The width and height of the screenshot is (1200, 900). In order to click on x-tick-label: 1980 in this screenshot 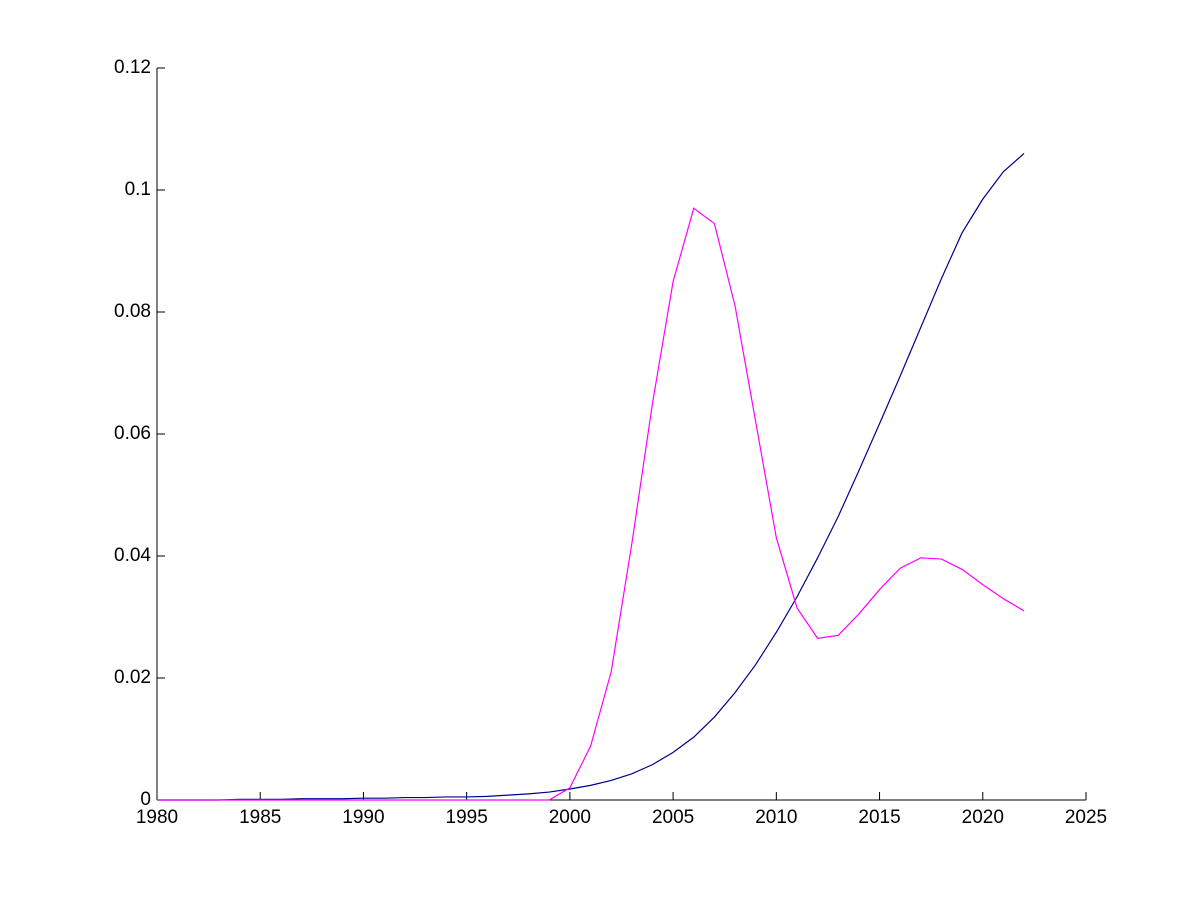, I will do `click(157, 817)`.